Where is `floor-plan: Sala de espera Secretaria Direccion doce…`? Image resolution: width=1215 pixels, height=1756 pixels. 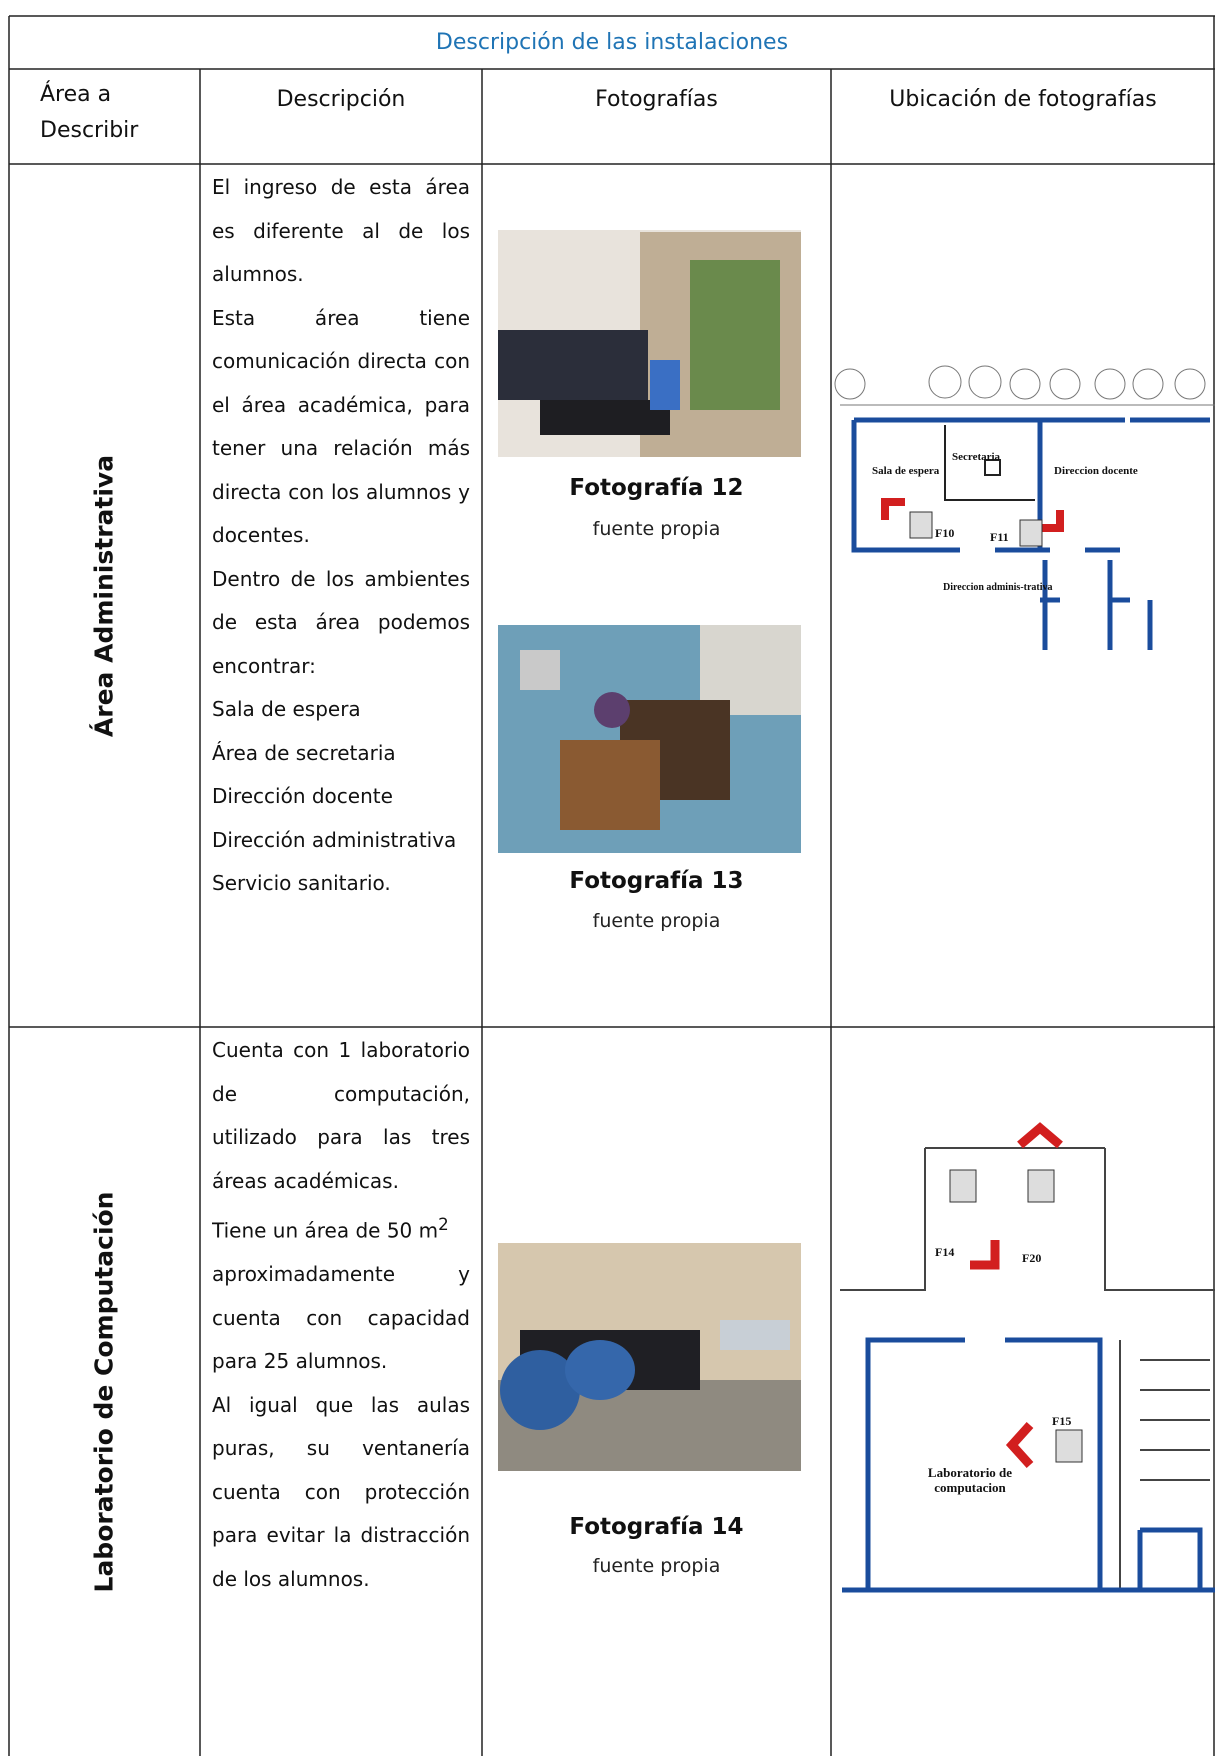 floor-plan: Sala de espera Secretaria Direccion doce… is located at coordinates (1024, 507).